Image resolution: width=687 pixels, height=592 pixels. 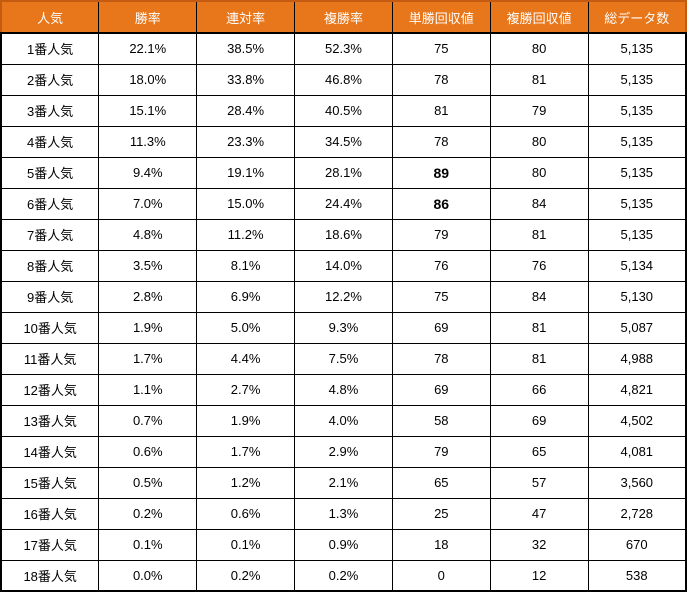 I want to click on value-cell: 22.1%, so click(x=148, y=48).